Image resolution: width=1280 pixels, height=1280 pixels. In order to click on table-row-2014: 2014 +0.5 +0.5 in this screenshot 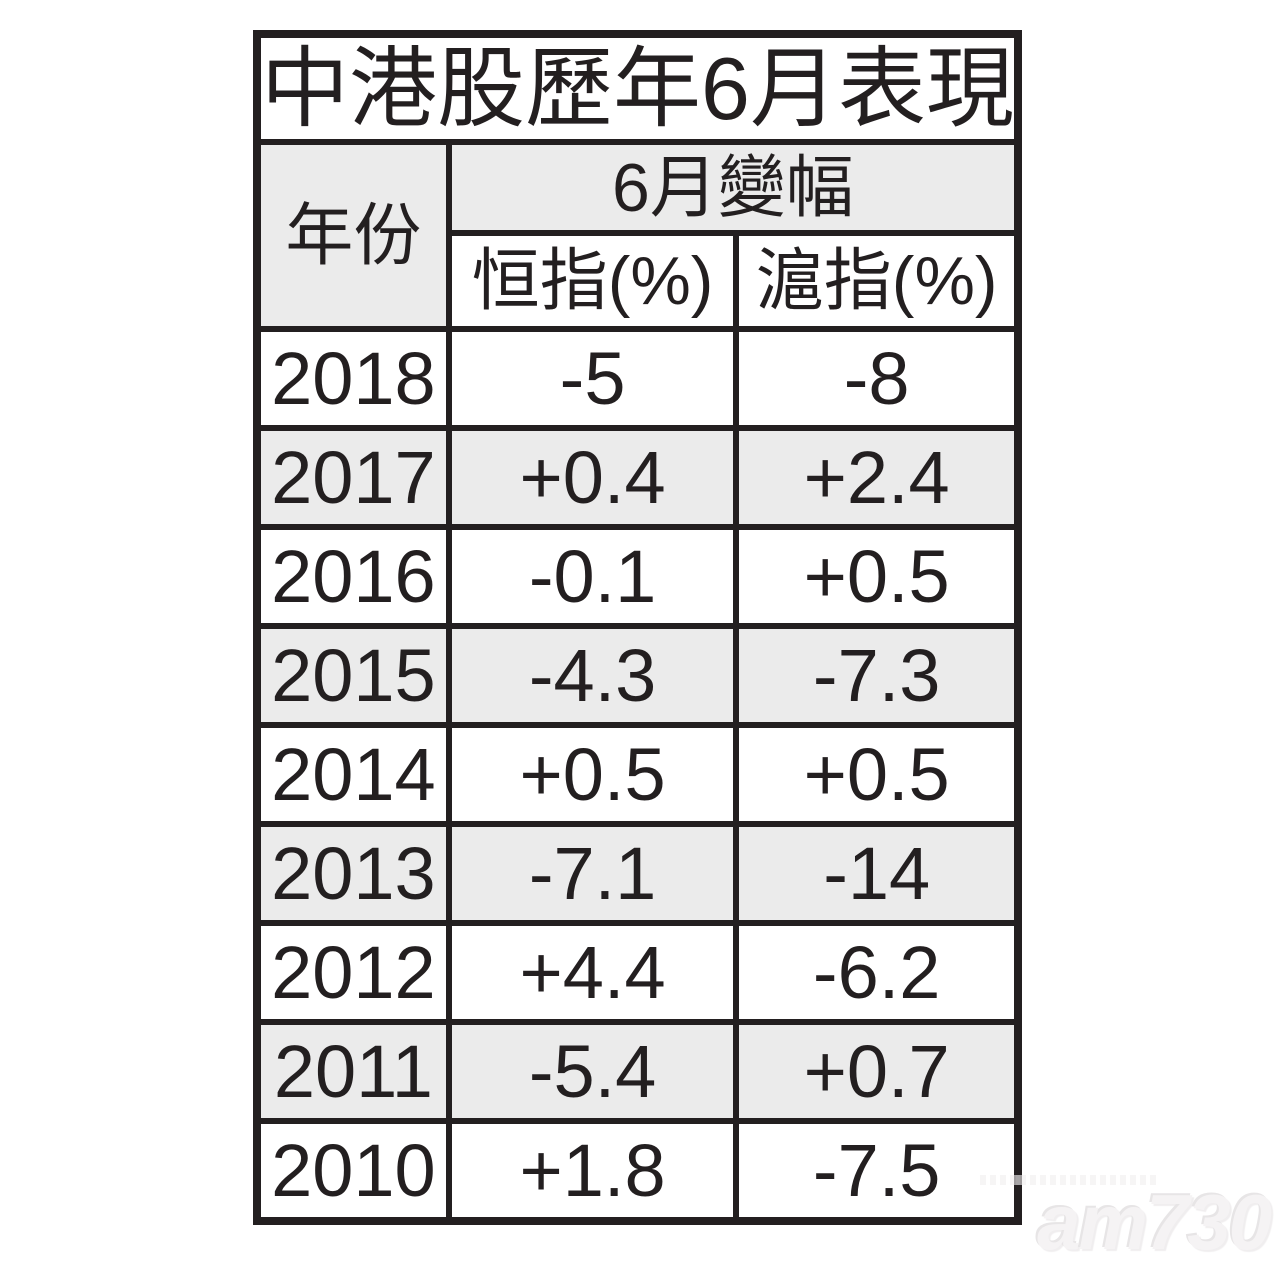, I will do `click(637, 774)`.